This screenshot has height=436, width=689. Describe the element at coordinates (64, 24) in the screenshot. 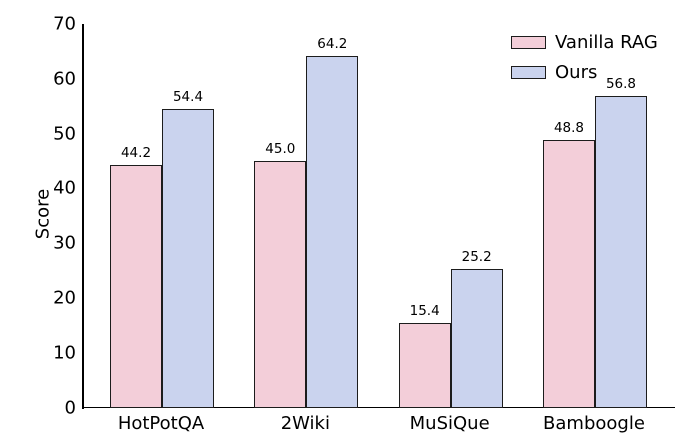

I see `y-tick-label: 70` at that location.